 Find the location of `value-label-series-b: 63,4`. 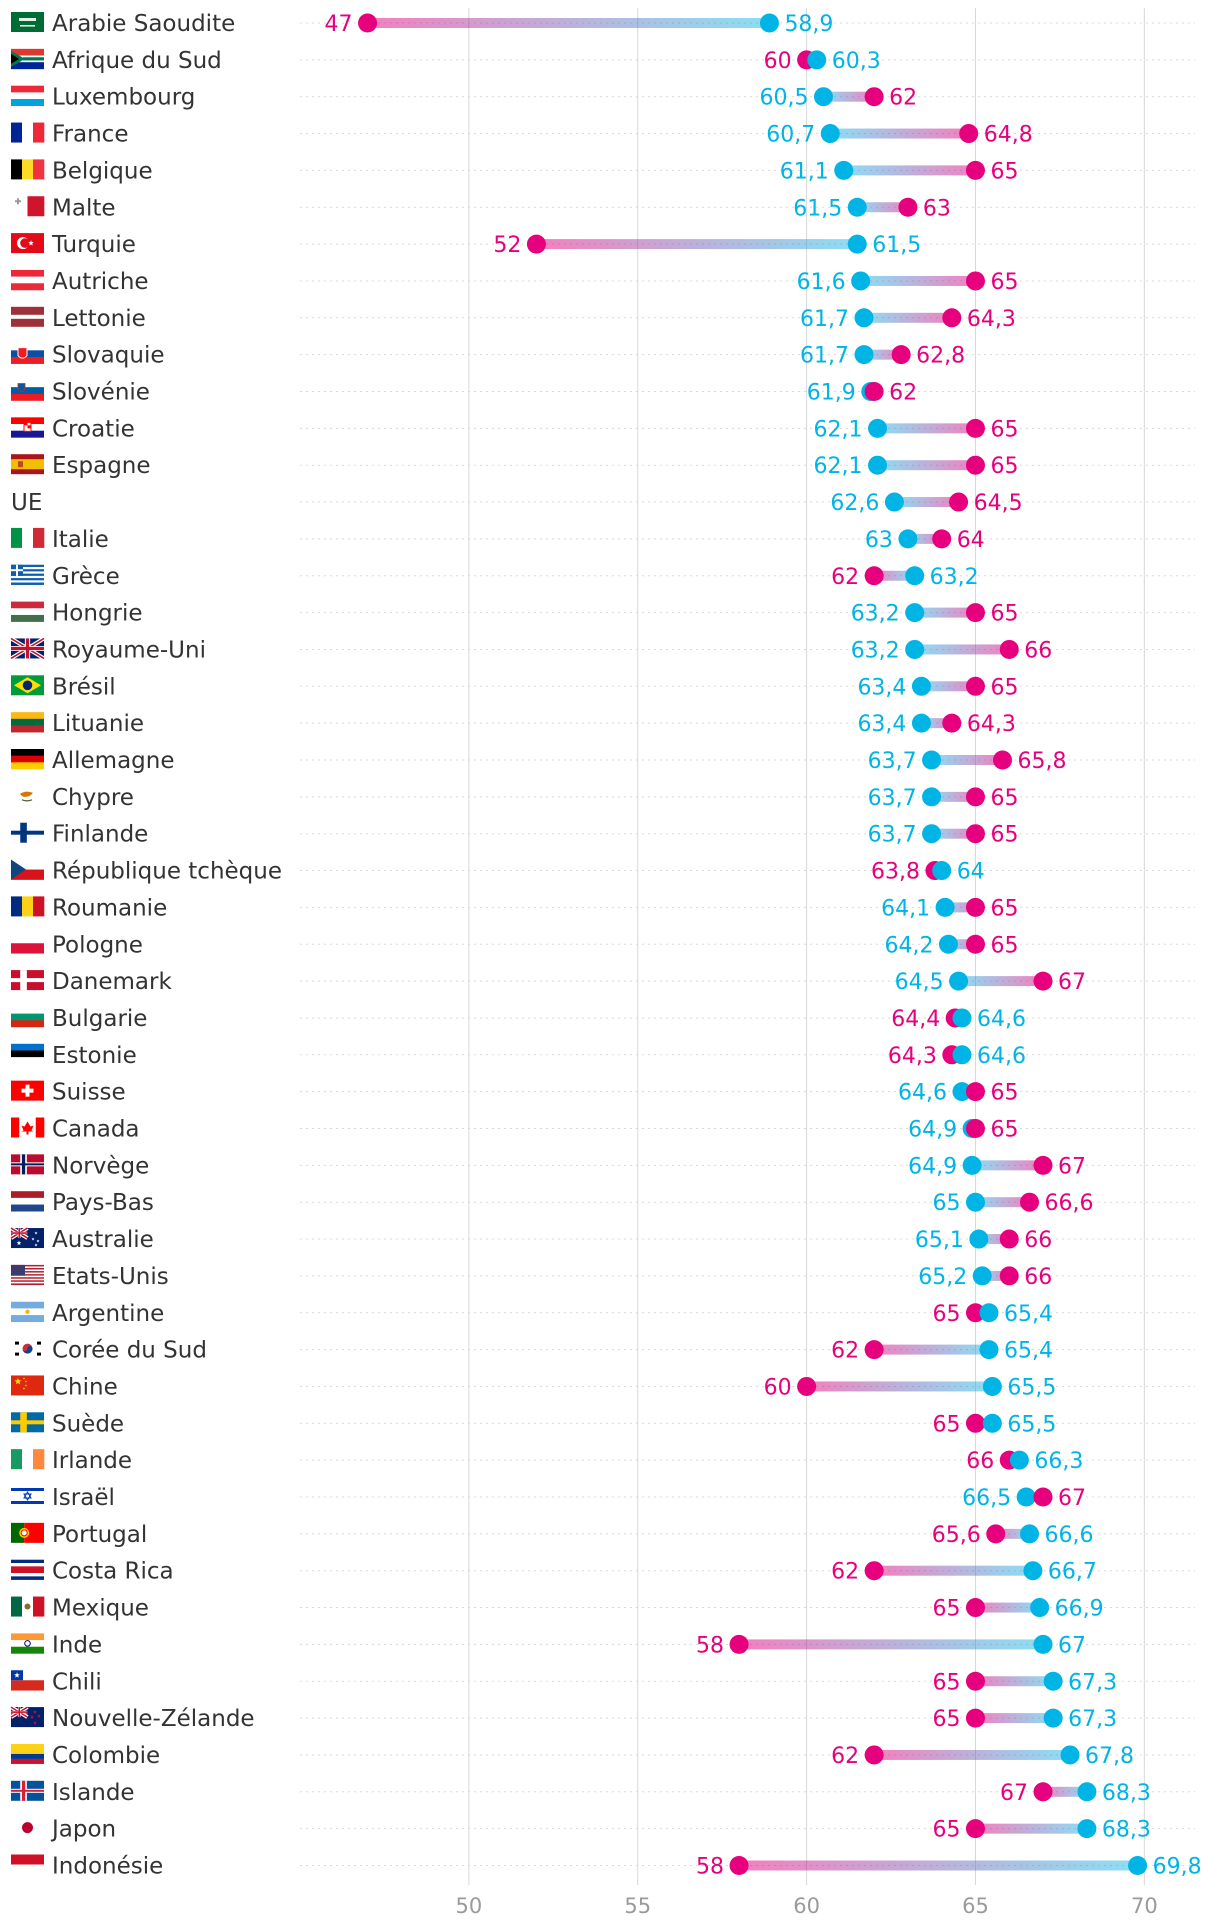

value-label-series-b: 63,4 is located at coordinates (881, 687).